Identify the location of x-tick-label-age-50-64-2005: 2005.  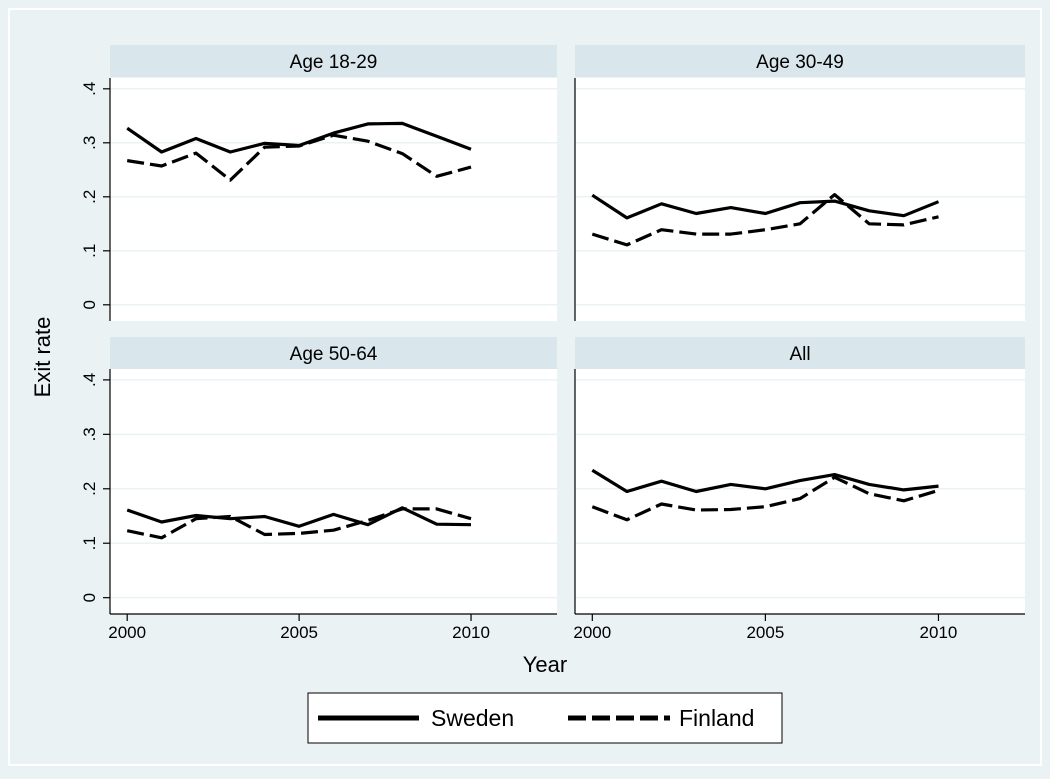
(299, 632).